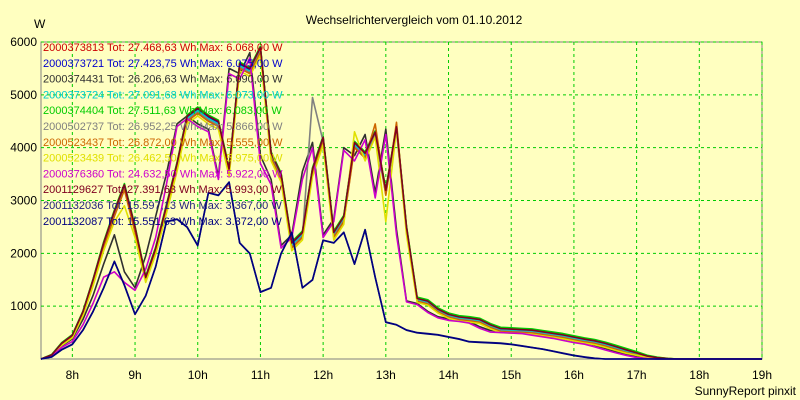 The image size is (800, 400). I want to click on y-axis-label: W, so click(40, 24).